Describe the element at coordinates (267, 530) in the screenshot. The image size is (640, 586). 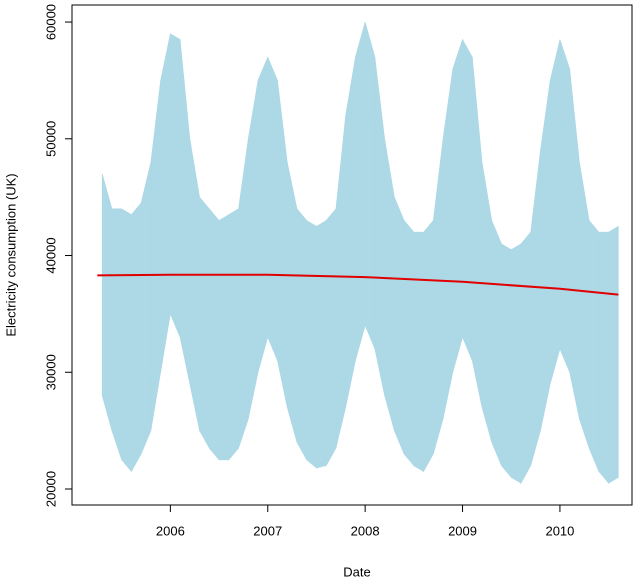
I see `x-tick-label: 2007` at that location.